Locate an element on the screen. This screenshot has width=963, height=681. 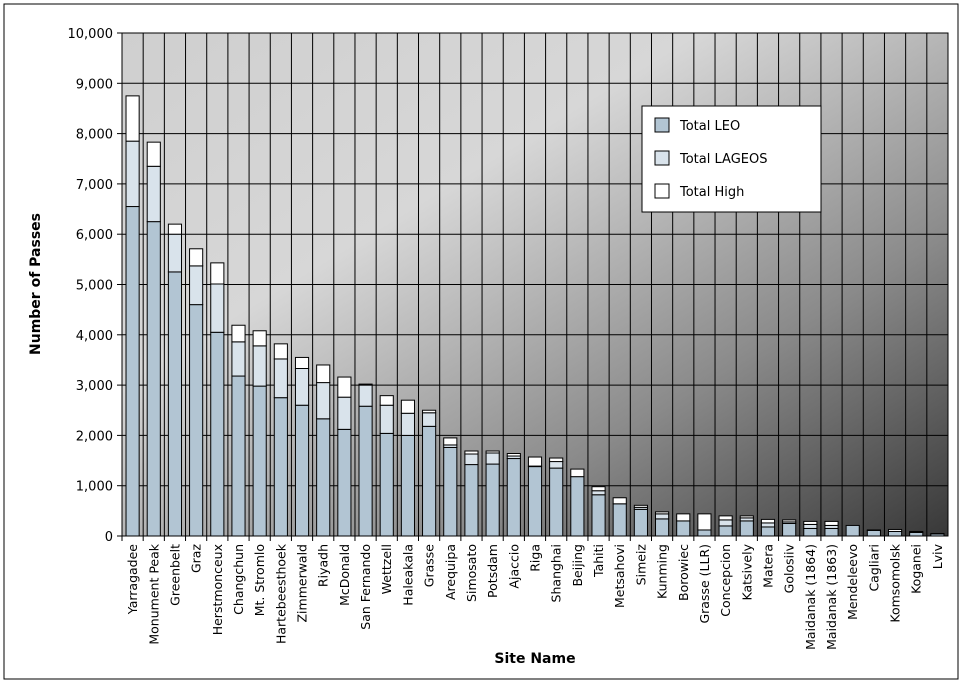
x-tick-label: Mendeleevo is located at coordinates (852, 582).